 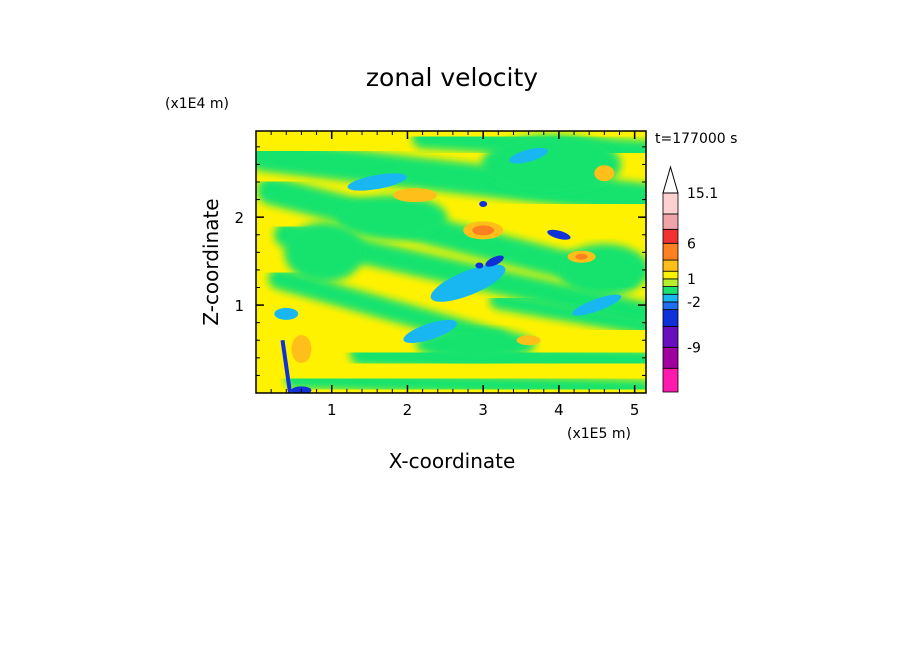 What do you see at coordinates (408, 410) in the screenshot?
I see `x-tick-label: 2` at bounding box center [408, 410].